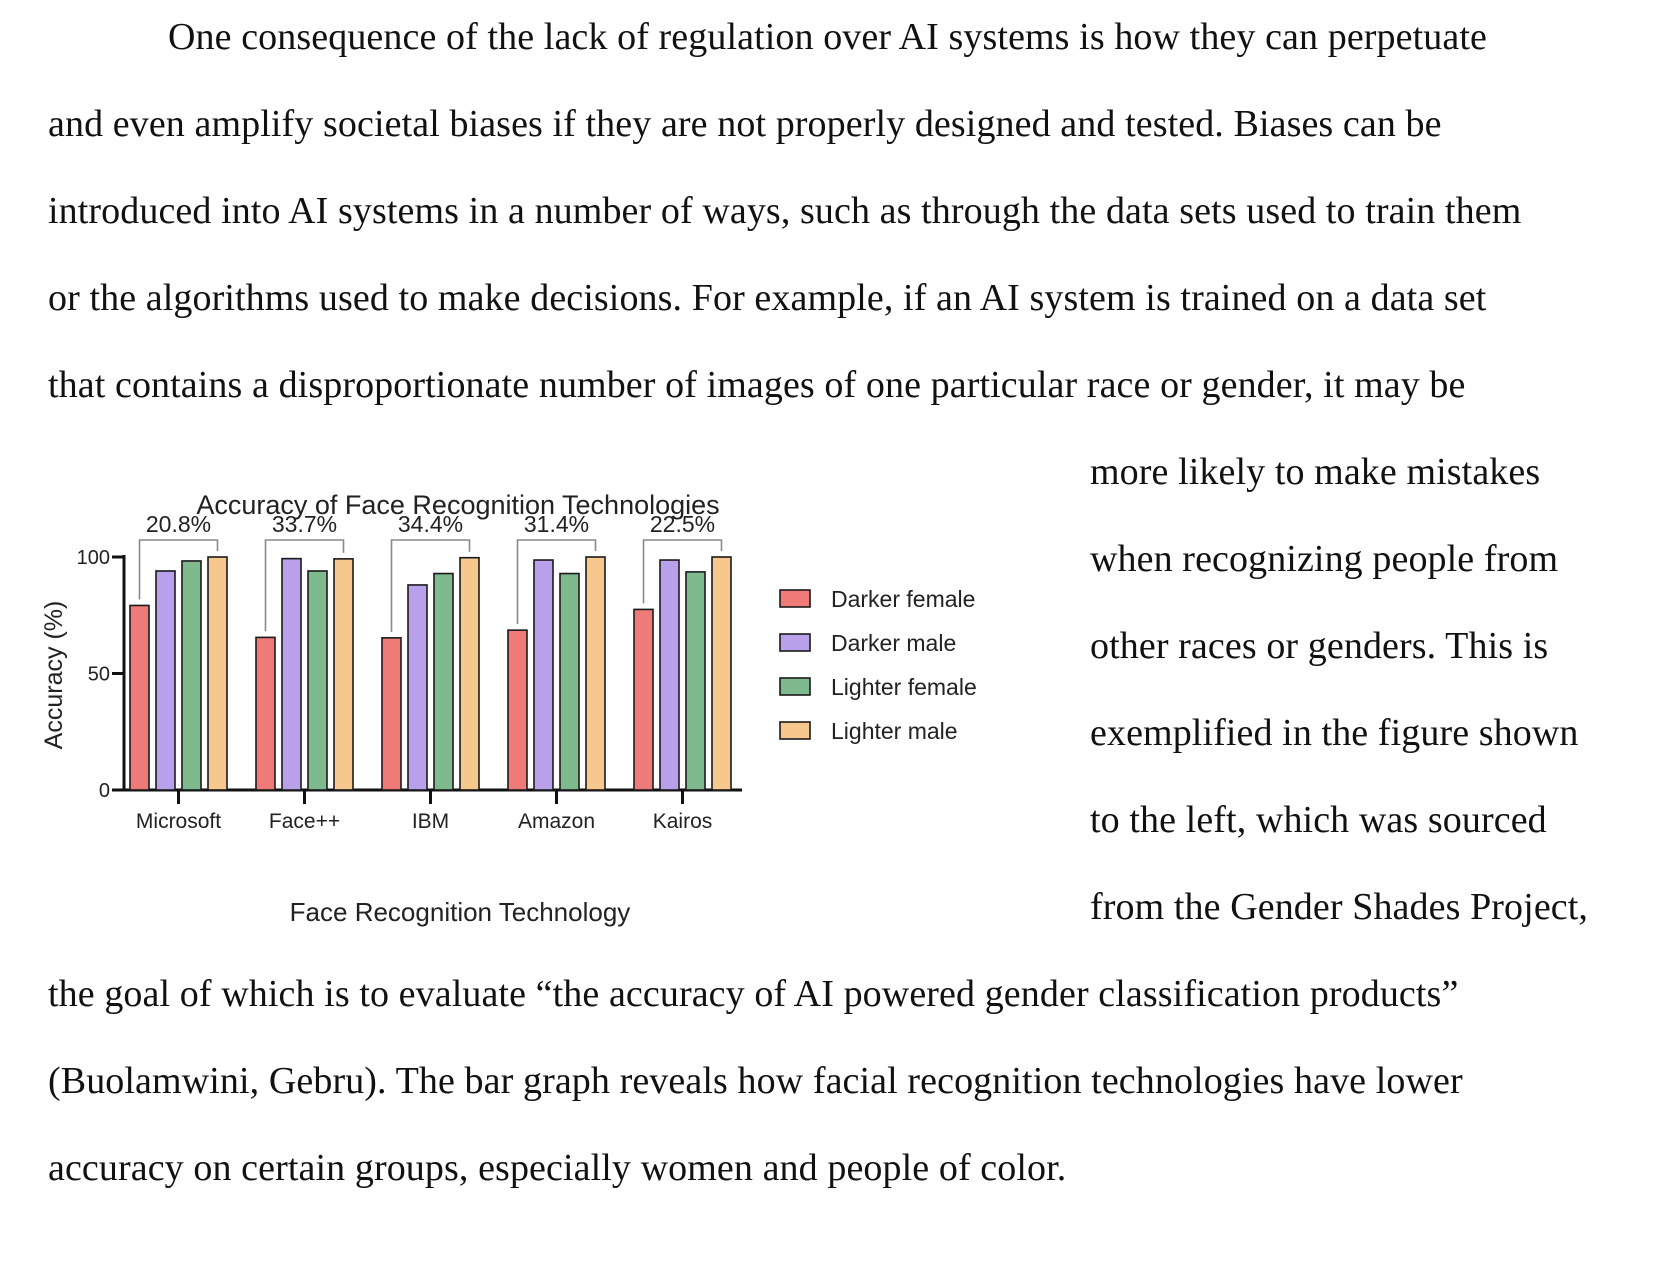  Describe the element at coordinates (1315, 472) in the screenshot. I see `paragraph-line: more likely to make mistakes` at that location.